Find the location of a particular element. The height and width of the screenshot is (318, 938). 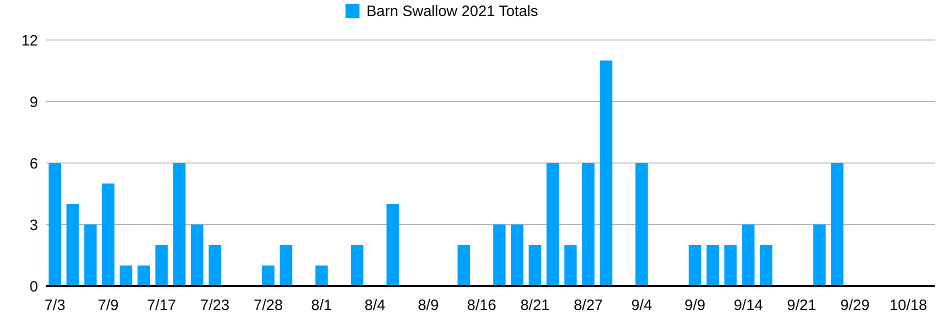

y-tick-label: 6 is located at coordinates (34, 163).